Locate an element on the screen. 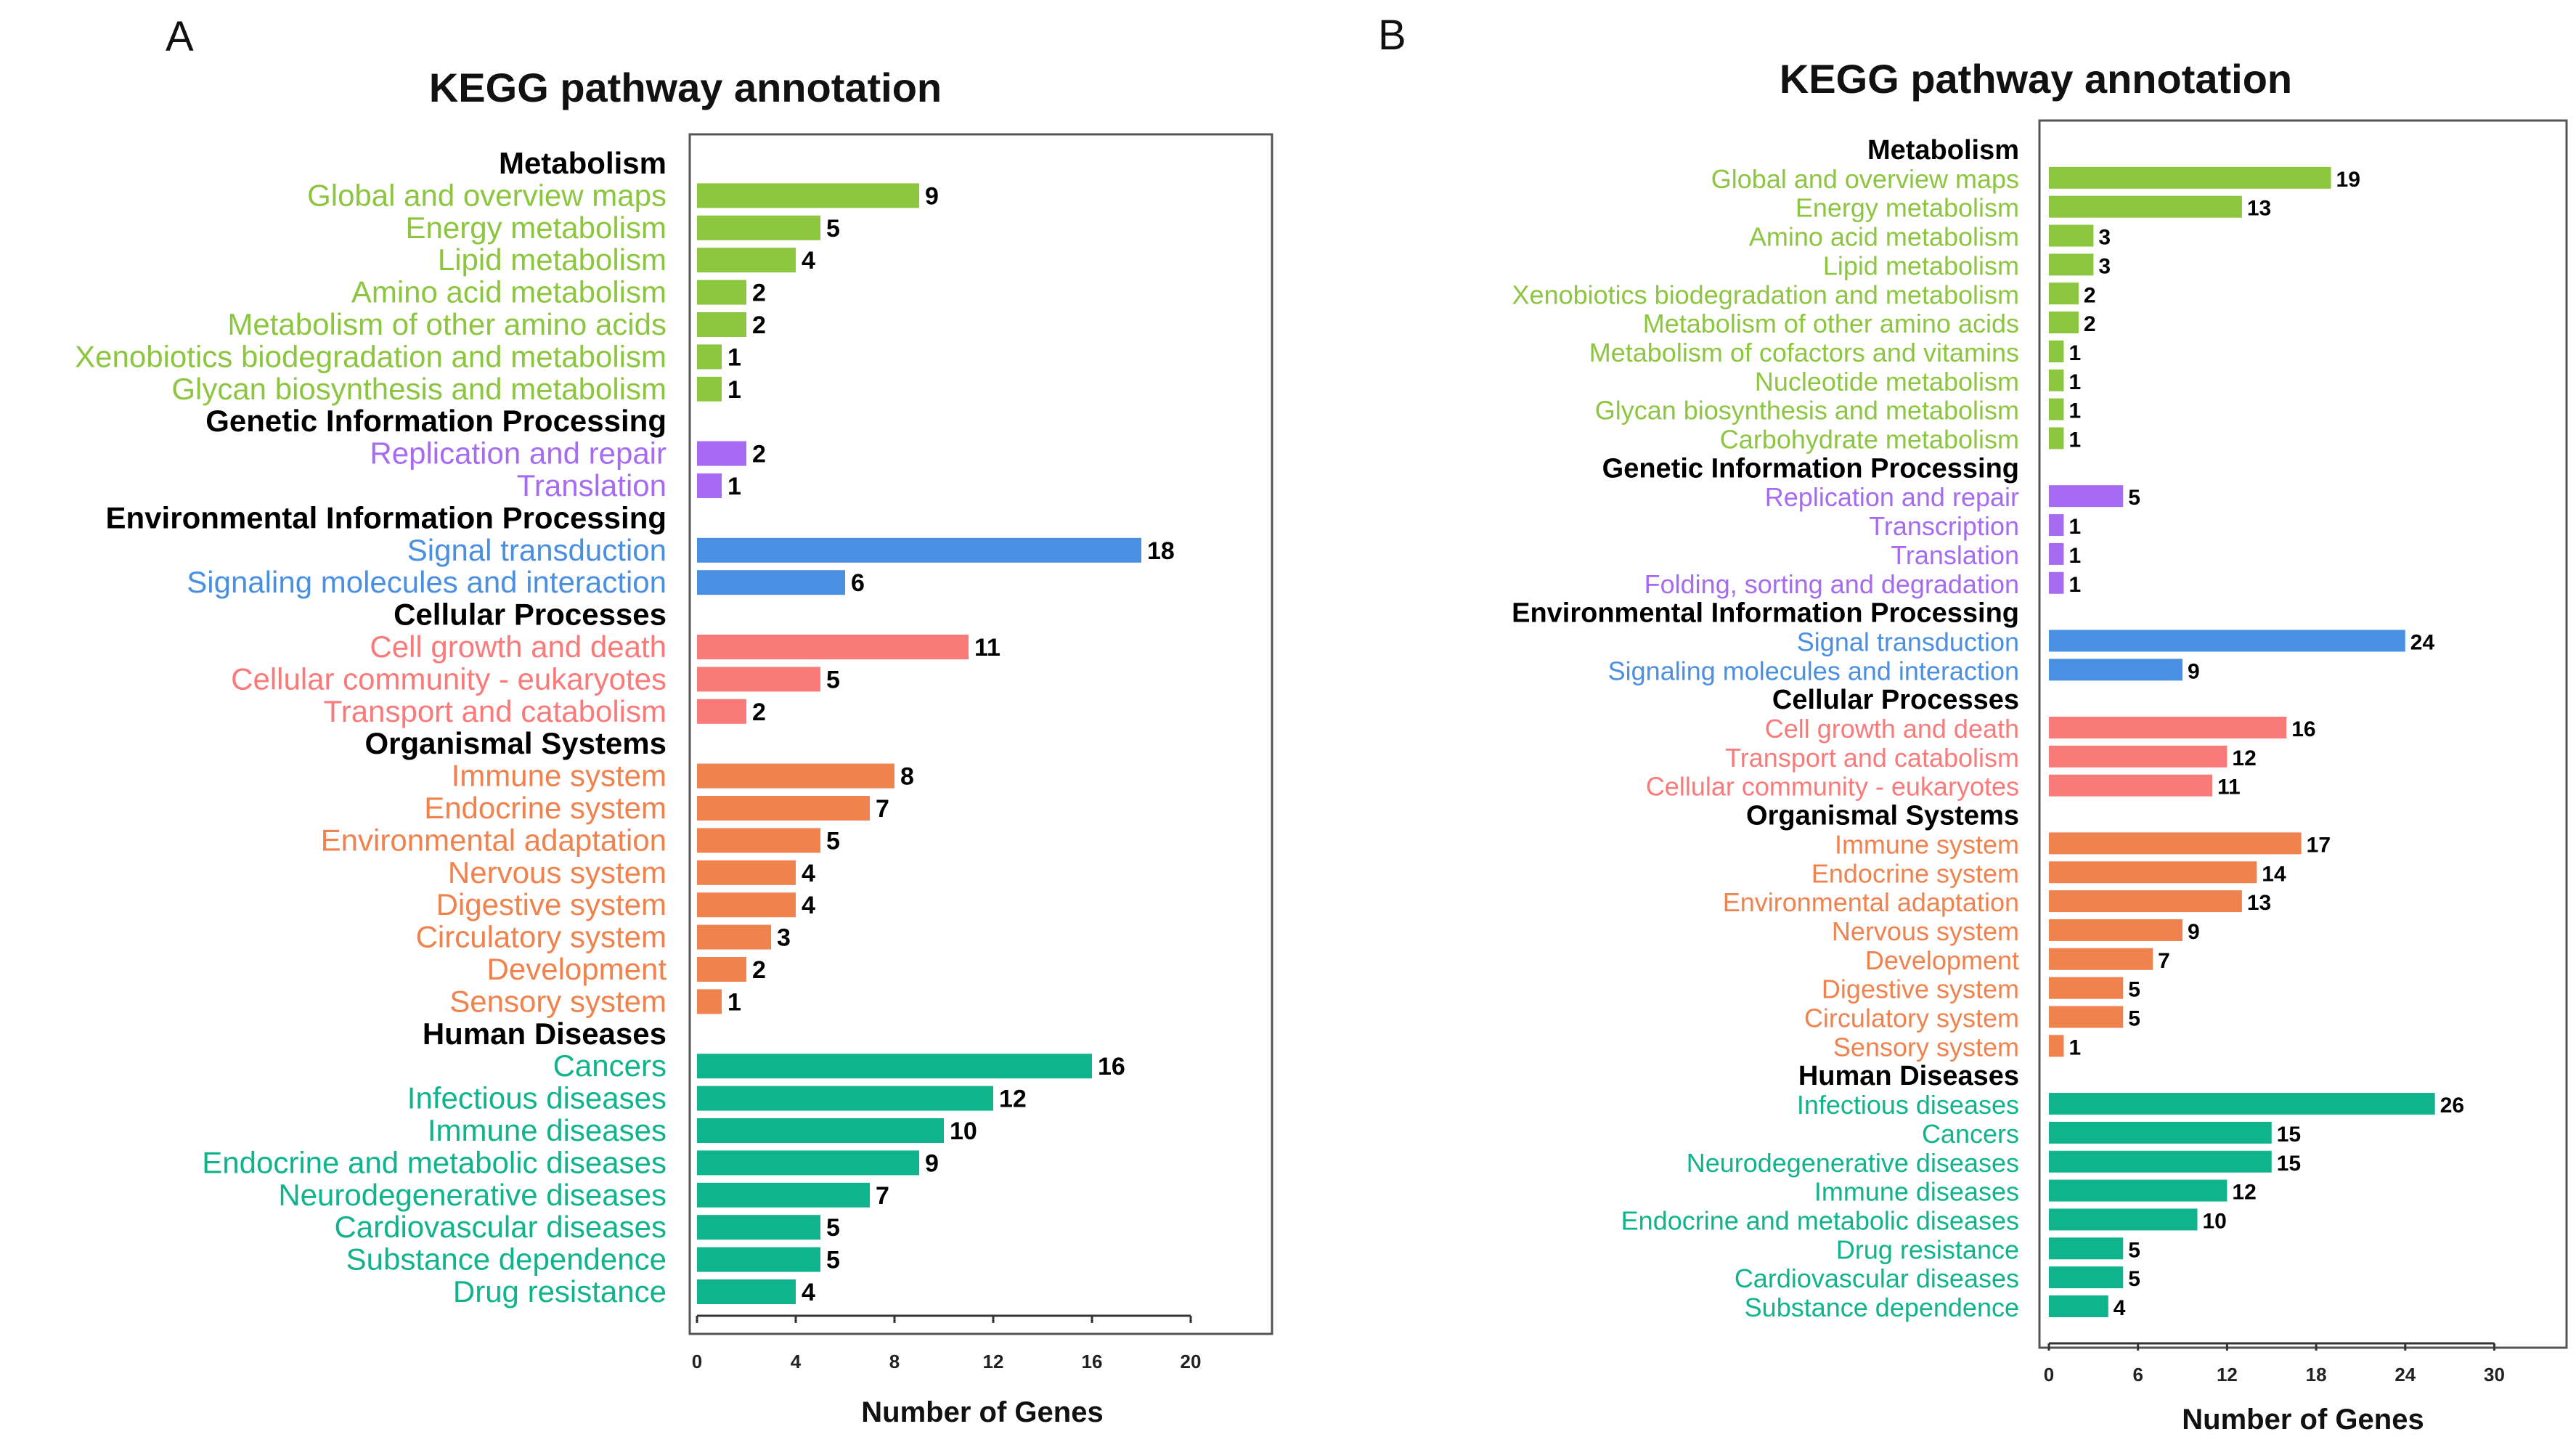  bar-endocrine-and-metabolic-diseases is located at coordinates (808, 1163).